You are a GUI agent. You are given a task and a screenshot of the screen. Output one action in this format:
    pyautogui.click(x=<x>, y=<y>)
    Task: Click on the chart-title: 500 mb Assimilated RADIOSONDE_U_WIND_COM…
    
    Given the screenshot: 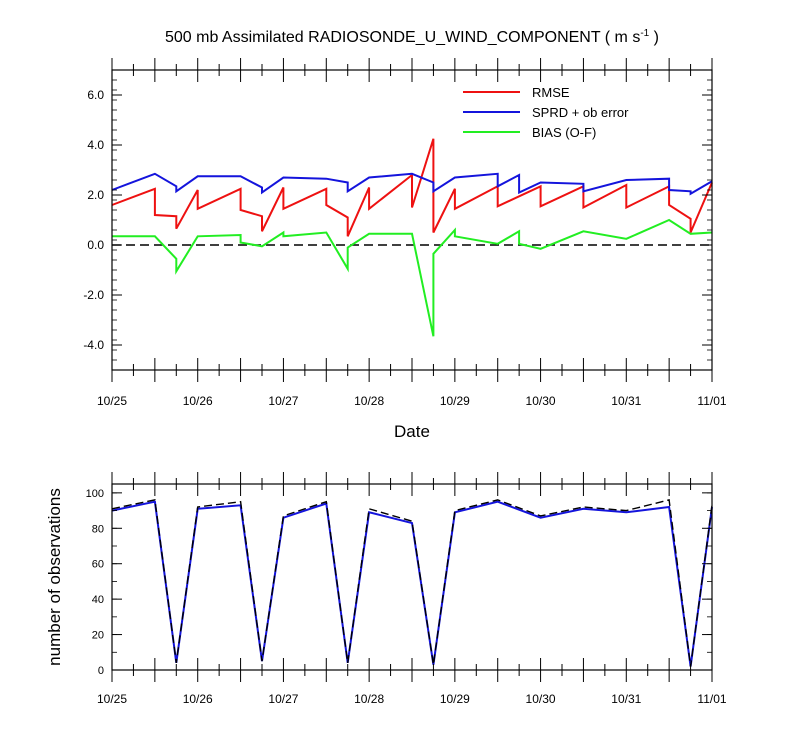 What is the action you would take?
    pyautogui.click(x=412, y=37)
    